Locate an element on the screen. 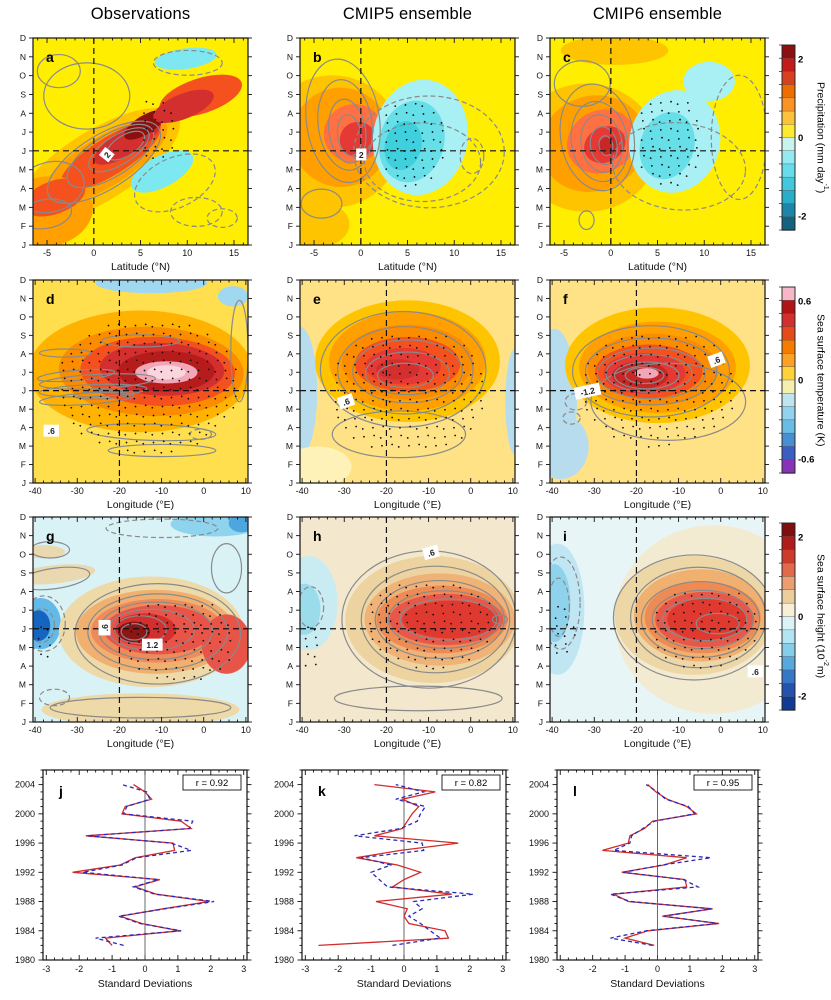  svg-text: -2 is located at coordinates (338, 969).